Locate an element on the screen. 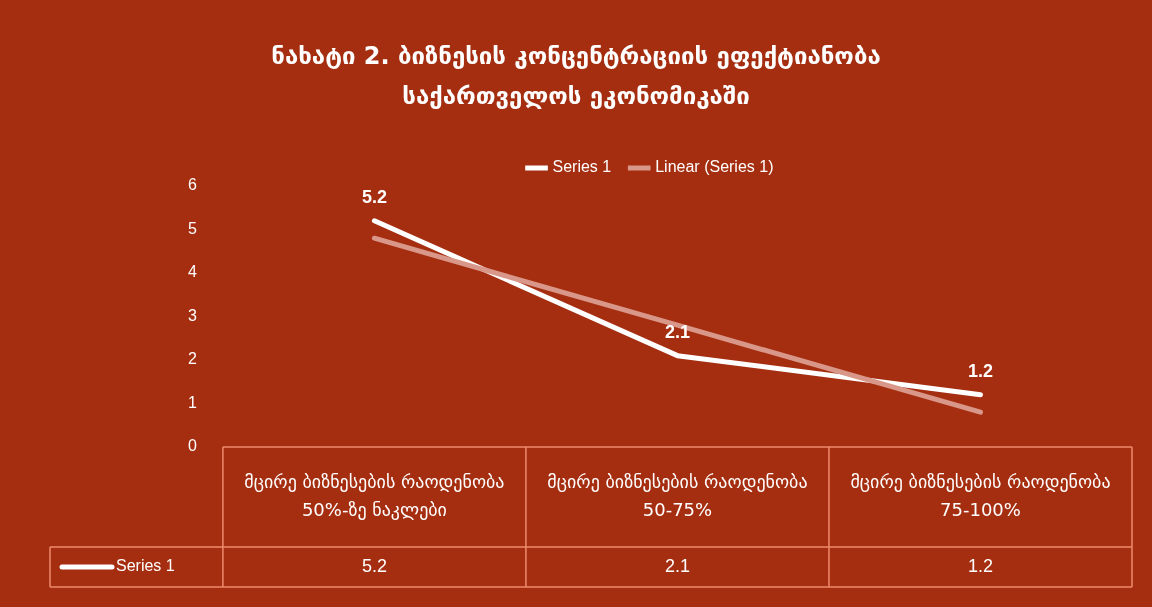 This screenshot has height=607, width=1152. y-tick-label: 0 is located at coordinates (192, 446).